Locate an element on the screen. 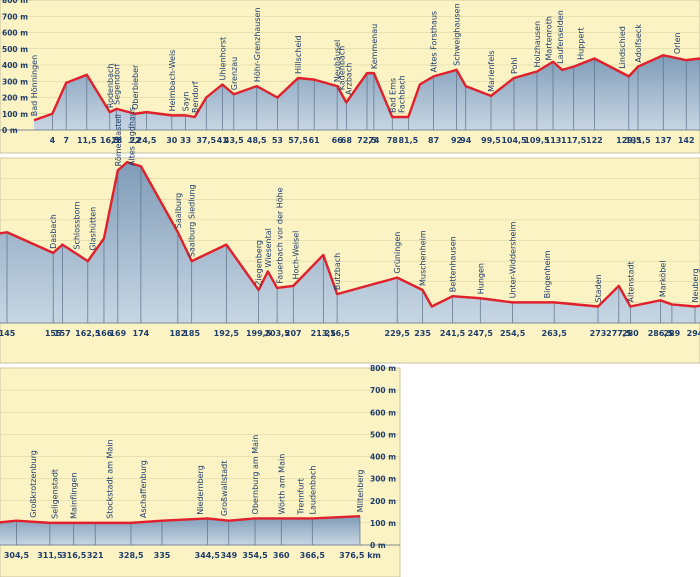 The height and width of the screenshot is (577, 700). km-tick-label: 78 is located at coordinates (393, 140).